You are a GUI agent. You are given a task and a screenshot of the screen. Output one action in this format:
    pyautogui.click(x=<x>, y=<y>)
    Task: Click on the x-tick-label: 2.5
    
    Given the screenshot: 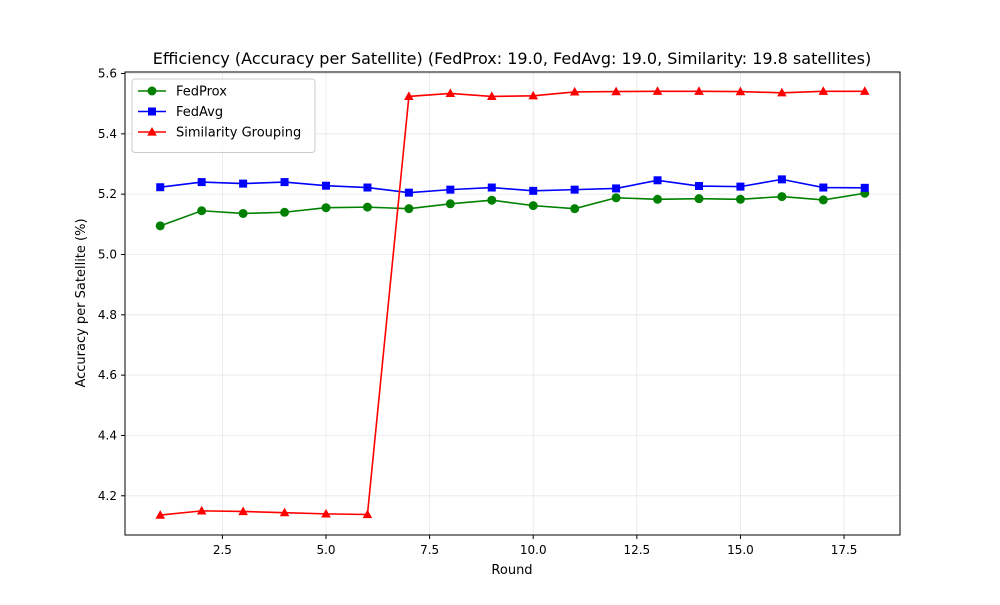 What is the action you would take?
    pyautogui.click(x=222, y=550)
    